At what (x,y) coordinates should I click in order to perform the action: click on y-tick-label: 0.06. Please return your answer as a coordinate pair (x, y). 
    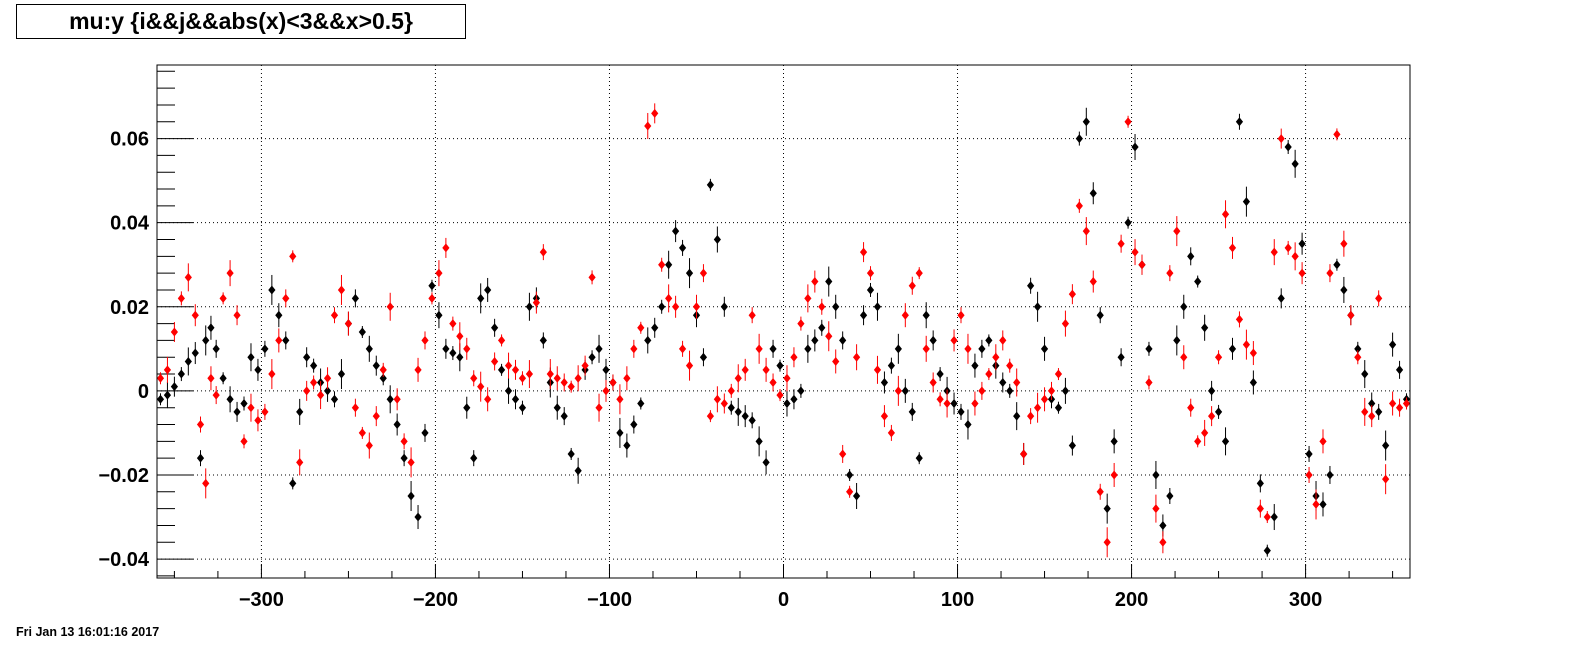
    Looking at the image, I should click on (129, 140).